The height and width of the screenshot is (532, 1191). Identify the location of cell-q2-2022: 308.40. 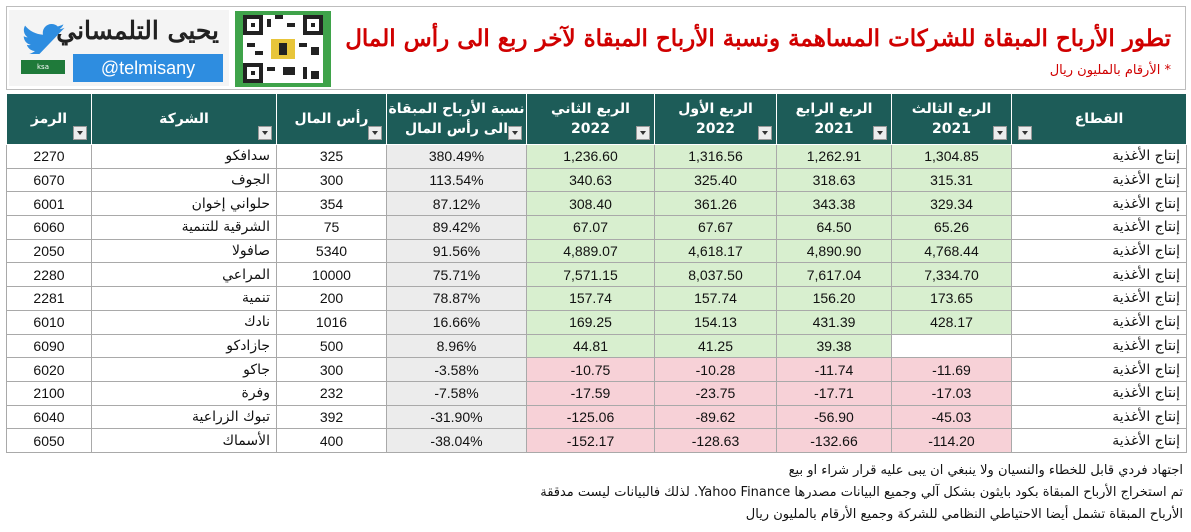
(591, 204).